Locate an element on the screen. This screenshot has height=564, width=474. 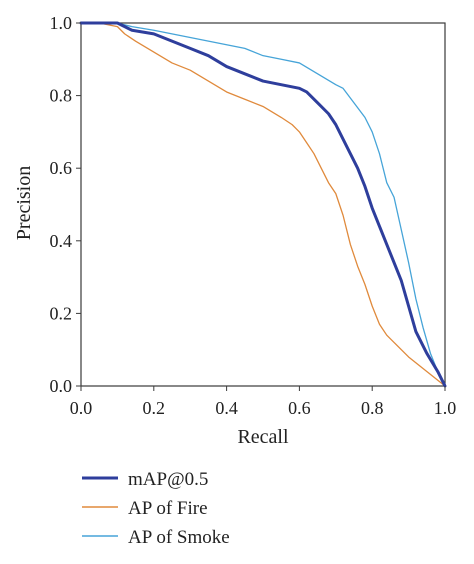
legend: mAP@0.5 AP of Fire AP of Smoke is located at coordinates (156, 508).